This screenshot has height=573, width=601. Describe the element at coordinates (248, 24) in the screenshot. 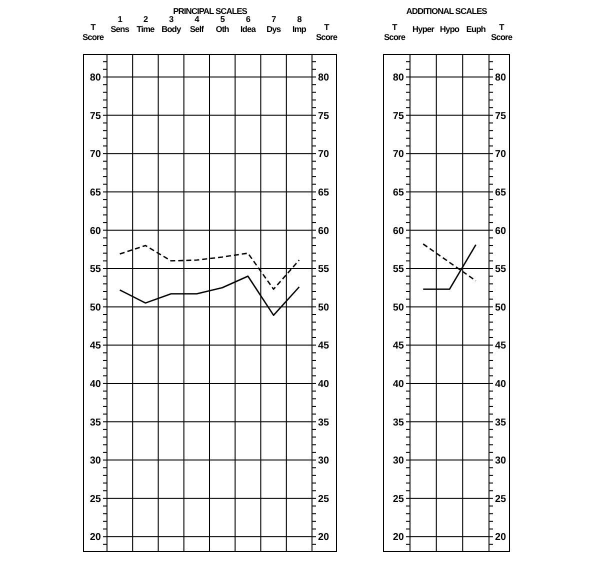

I see `x-tick-label: 6 Idea` at that location.